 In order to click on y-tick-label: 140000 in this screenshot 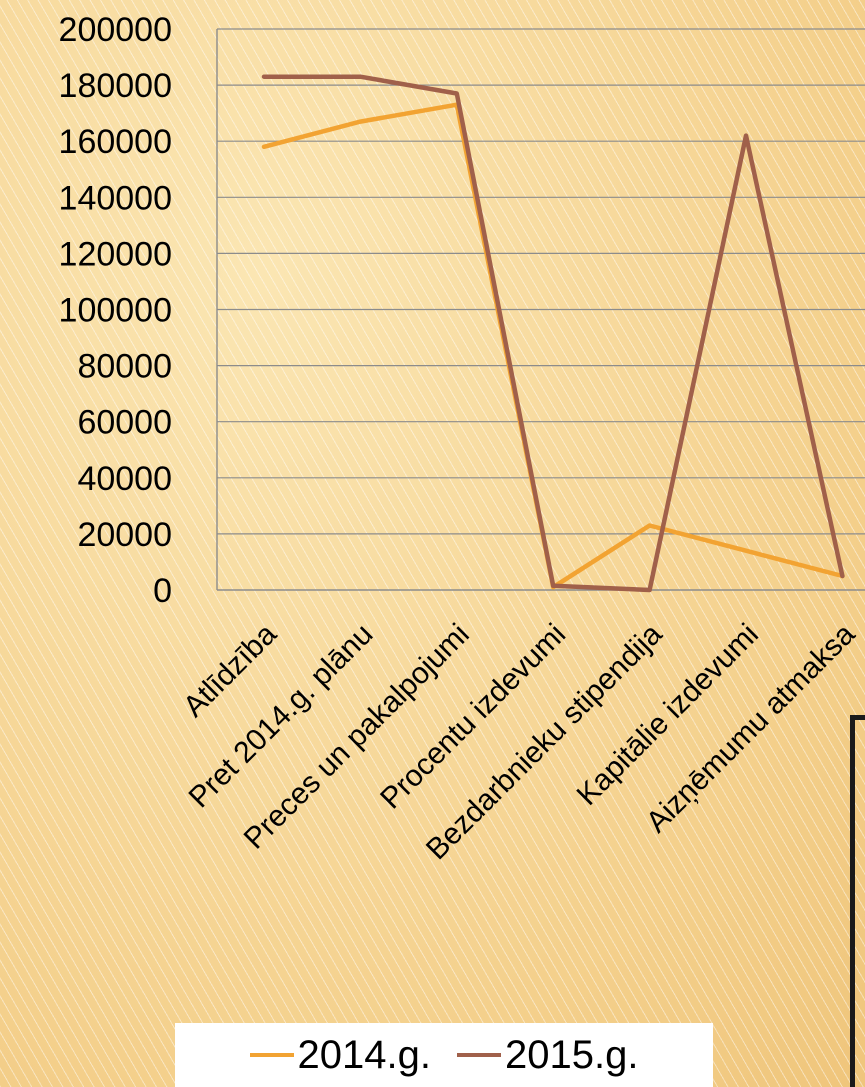, I will do `click(115, 198)`.